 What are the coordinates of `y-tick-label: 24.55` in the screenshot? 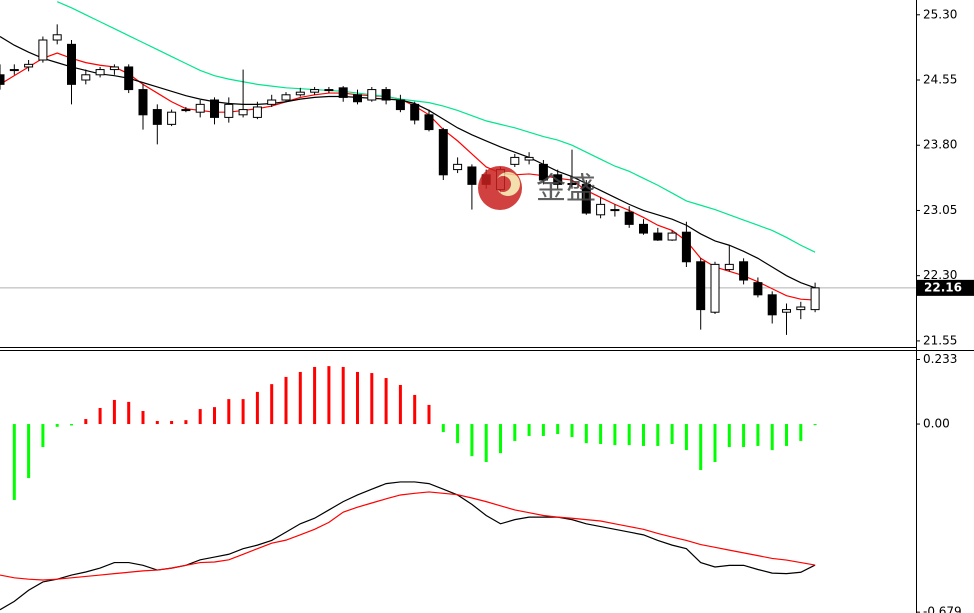 It's located at (940, 80).